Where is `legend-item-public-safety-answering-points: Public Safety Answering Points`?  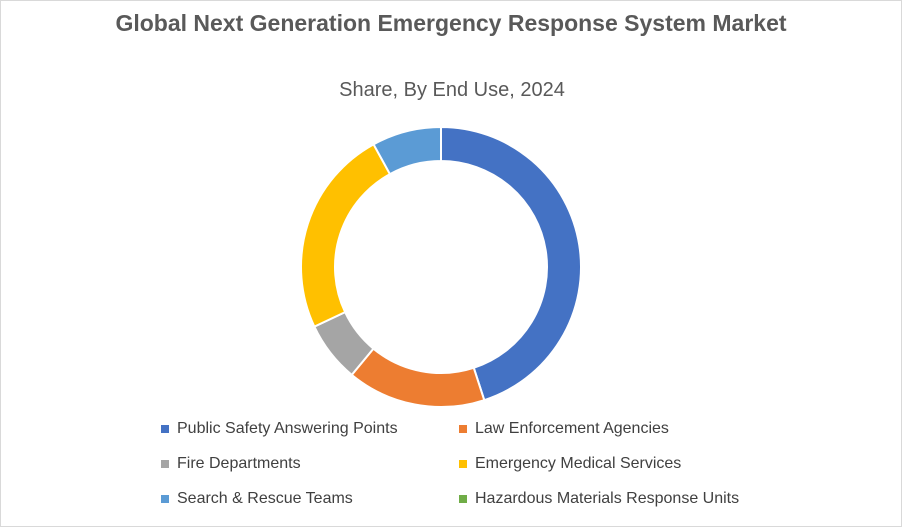
legend-item-public-safety-answering-points: Public Safety Answering Points is located at coordinates (279, 429).